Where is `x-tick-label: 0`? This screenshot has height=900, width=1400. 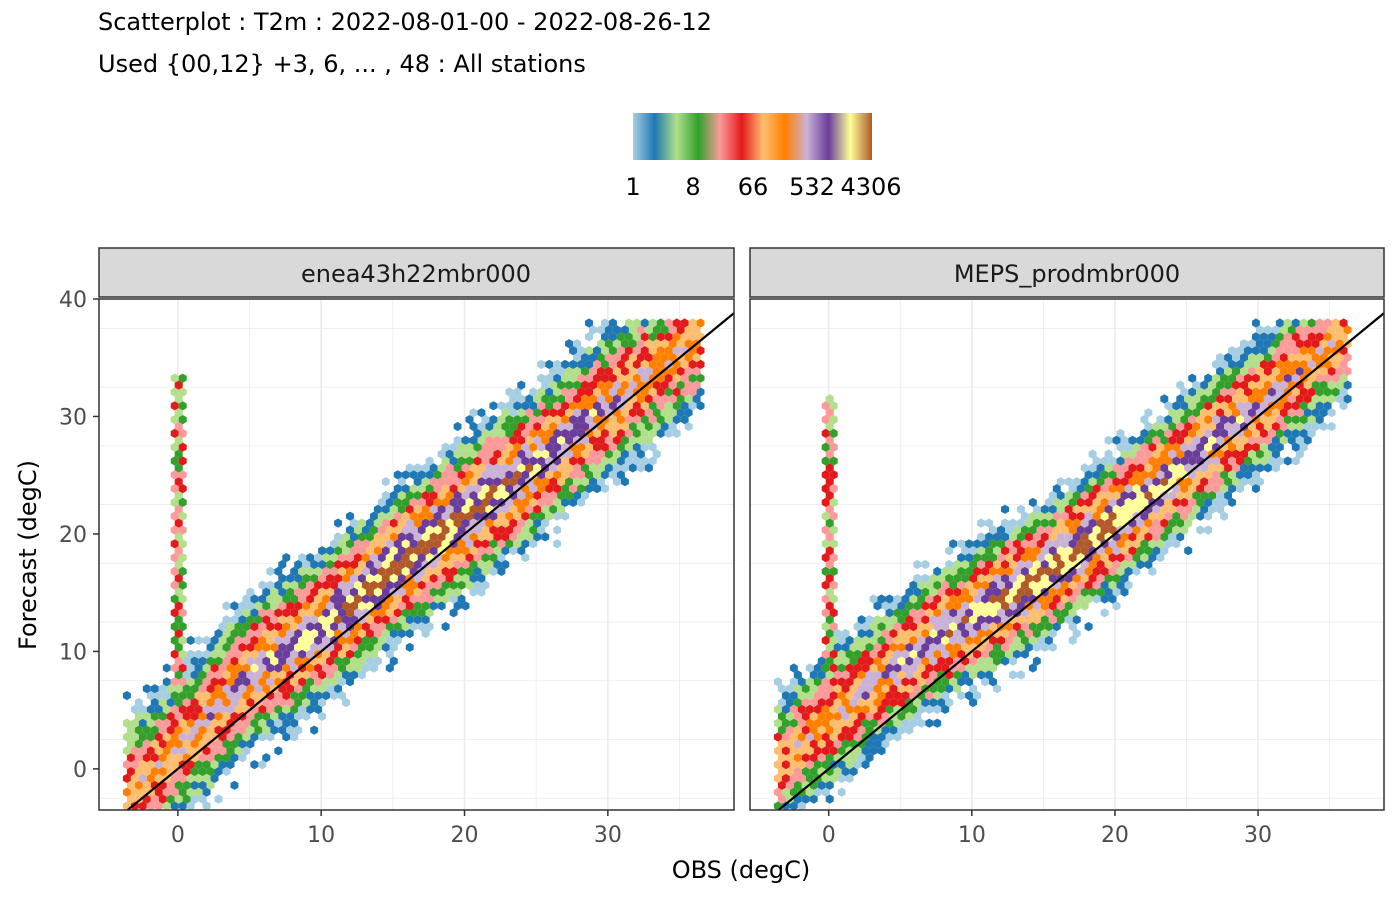 x-tick-label: 0 is located at coordinates (829, 835).